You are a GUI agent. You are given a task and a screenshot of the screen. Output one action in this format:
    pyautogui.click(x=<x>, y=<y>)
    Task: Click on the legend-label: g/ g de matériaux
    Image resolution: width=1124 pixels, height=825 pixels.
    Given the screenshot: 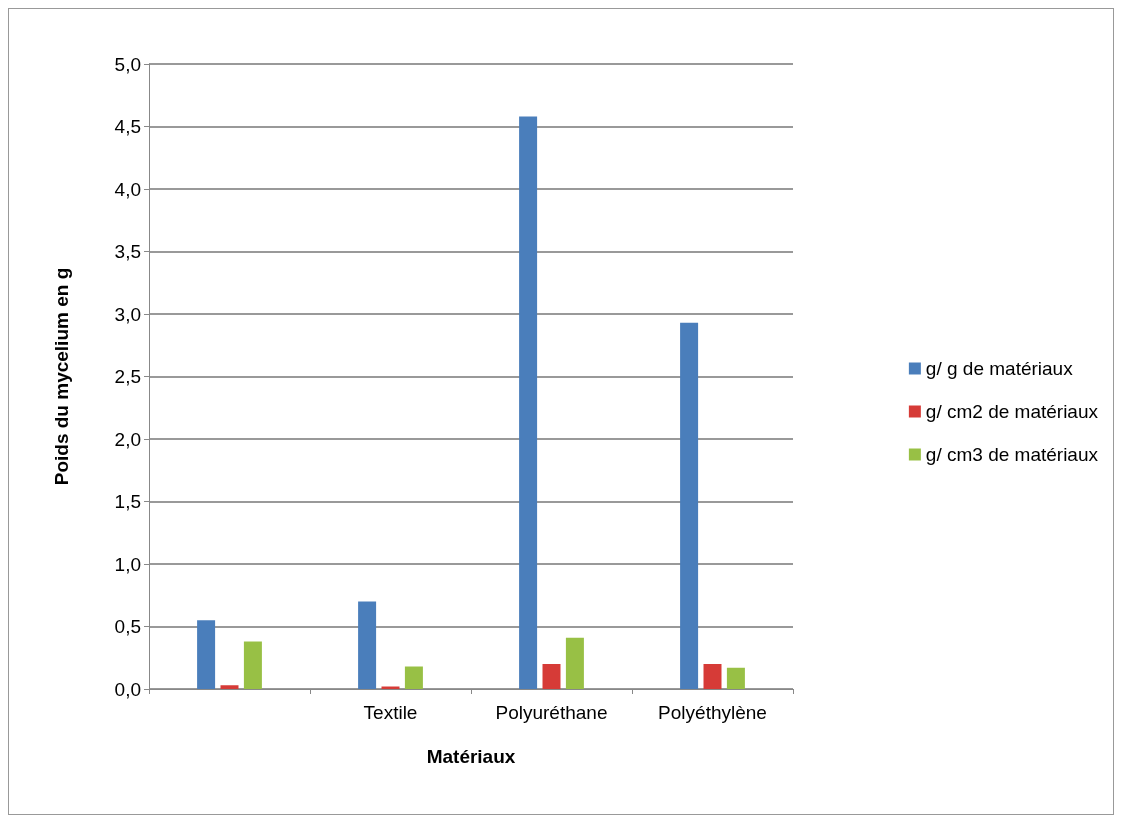 What is the action you would take?
    pyautogui.click(x=999, y=368)
    